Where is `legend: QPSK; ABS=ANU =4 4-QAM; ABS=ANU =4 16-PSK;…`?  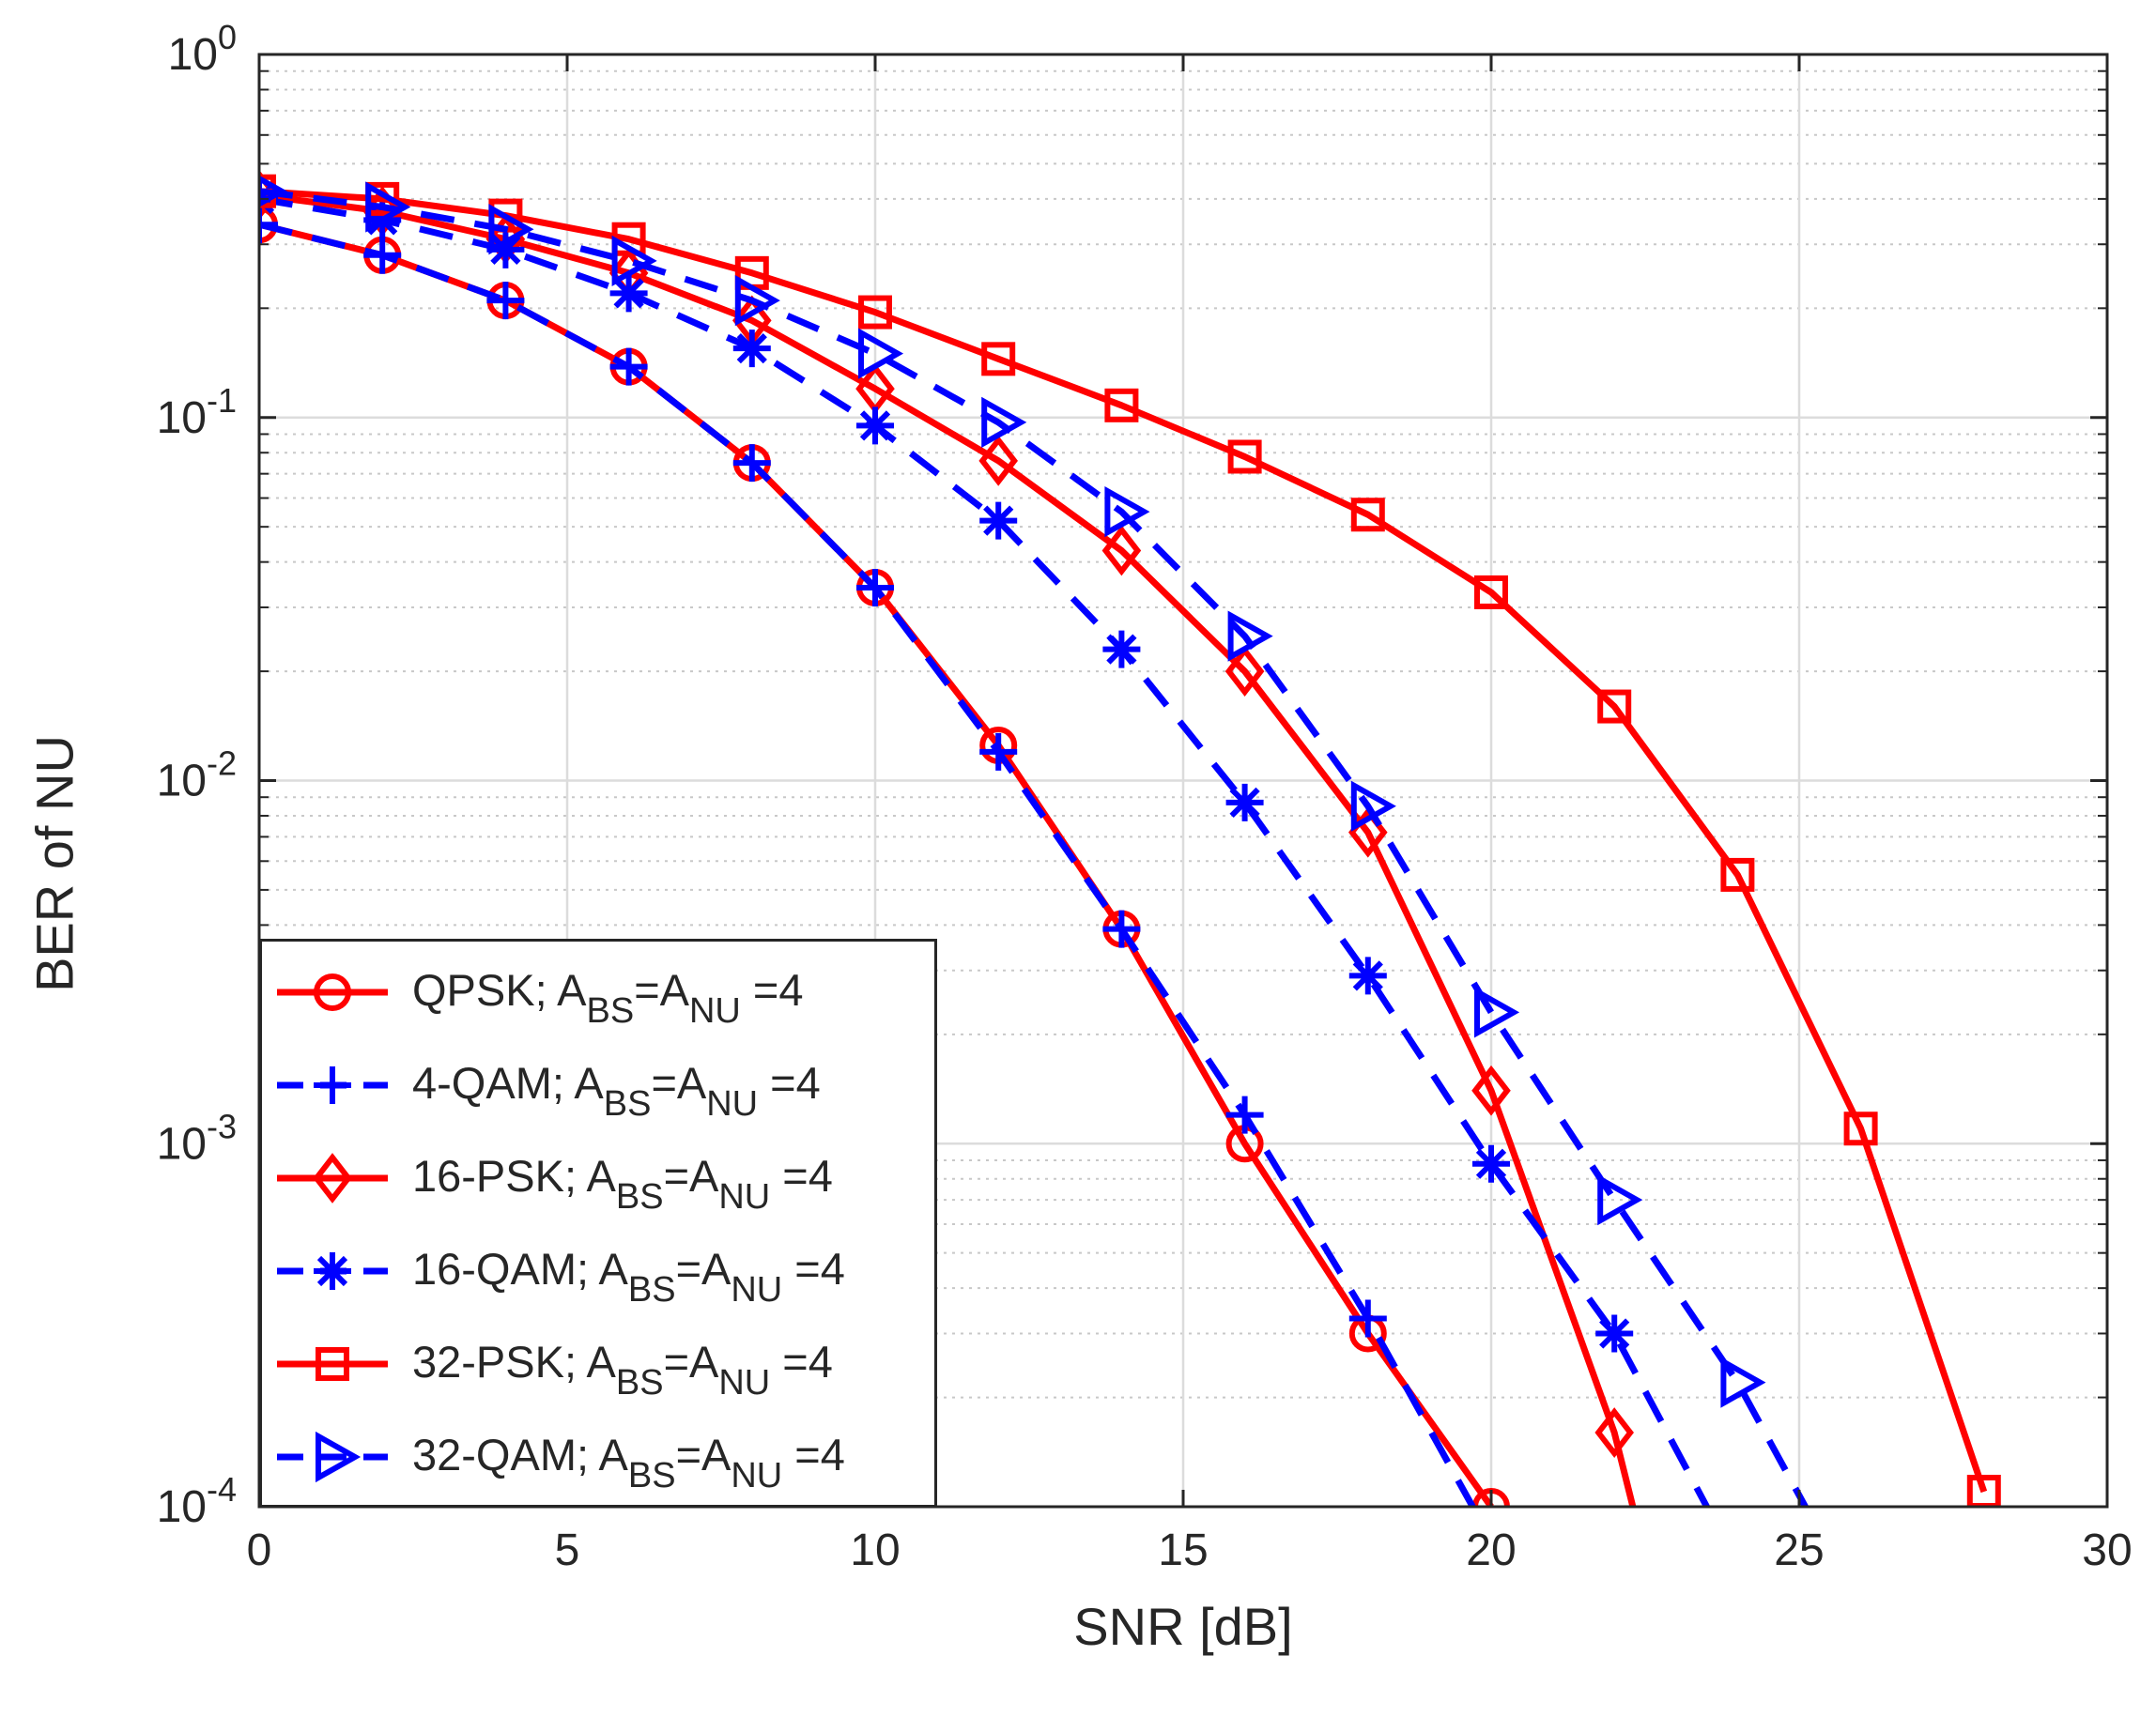
legend: QPSK; ABS=ANU =4 4-QAM; ABS=ANU =4 16-PSK;… is located at coordinates (598, 1223).